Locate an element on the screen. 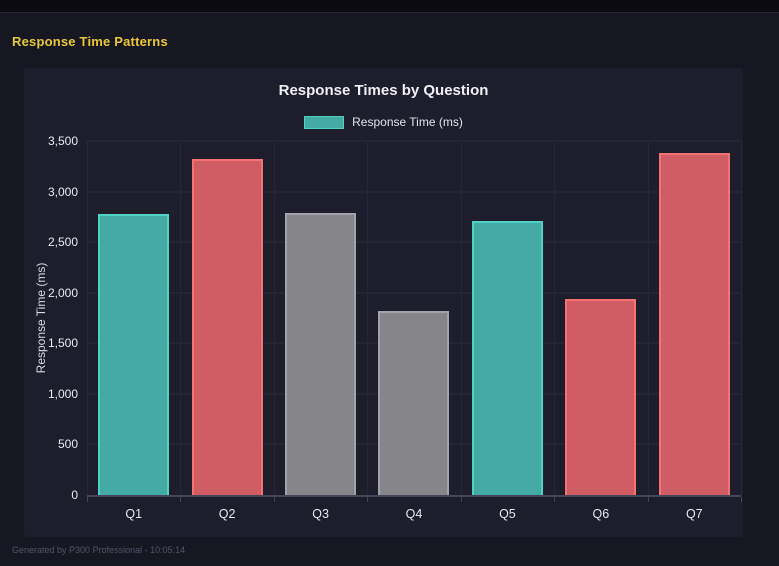 This screenshot has height=566, width=779. x-tick-label-q5: Q5 is located at coordinates (507, 514).